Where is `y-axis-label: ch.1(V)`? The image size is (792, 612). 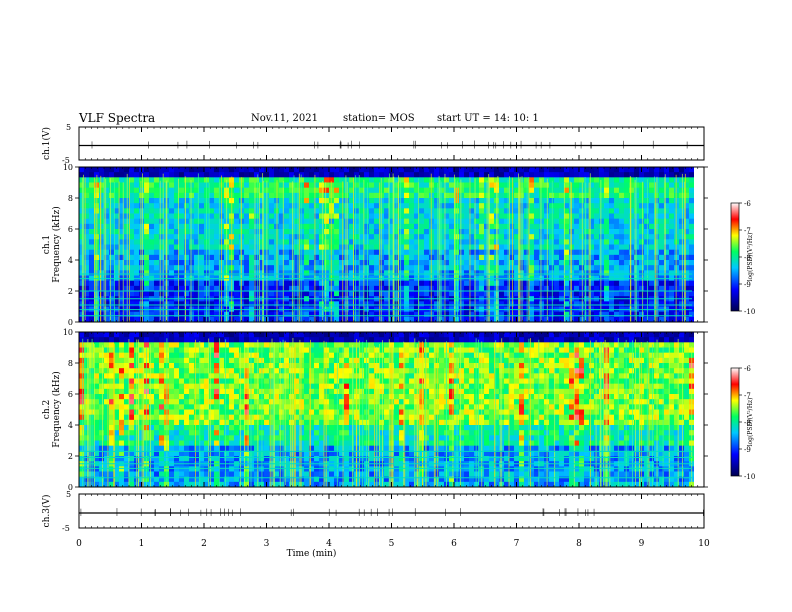 y-axis-label: ch.1(V) is located at coordinates (46, 143).